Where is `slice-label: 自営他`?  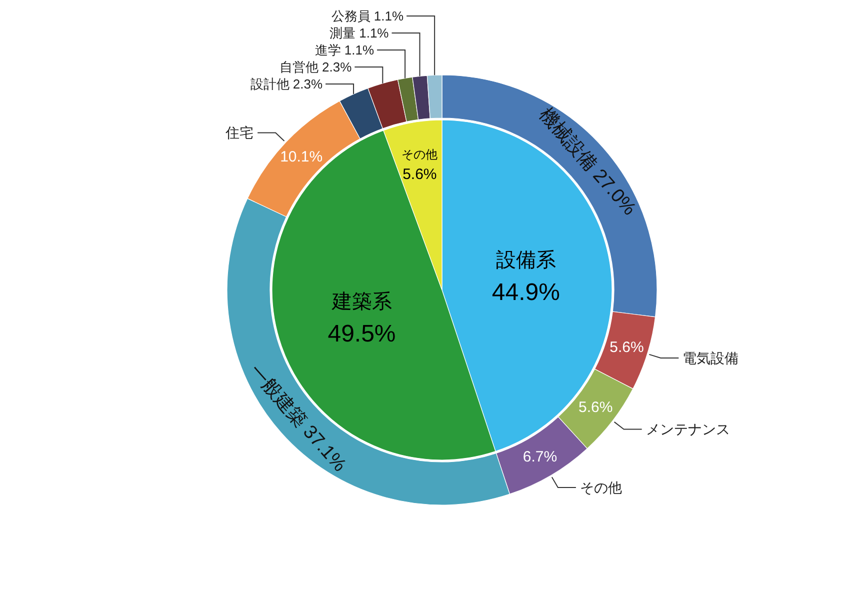
slice-label: 自営他 is located at coordinates (298, 67).